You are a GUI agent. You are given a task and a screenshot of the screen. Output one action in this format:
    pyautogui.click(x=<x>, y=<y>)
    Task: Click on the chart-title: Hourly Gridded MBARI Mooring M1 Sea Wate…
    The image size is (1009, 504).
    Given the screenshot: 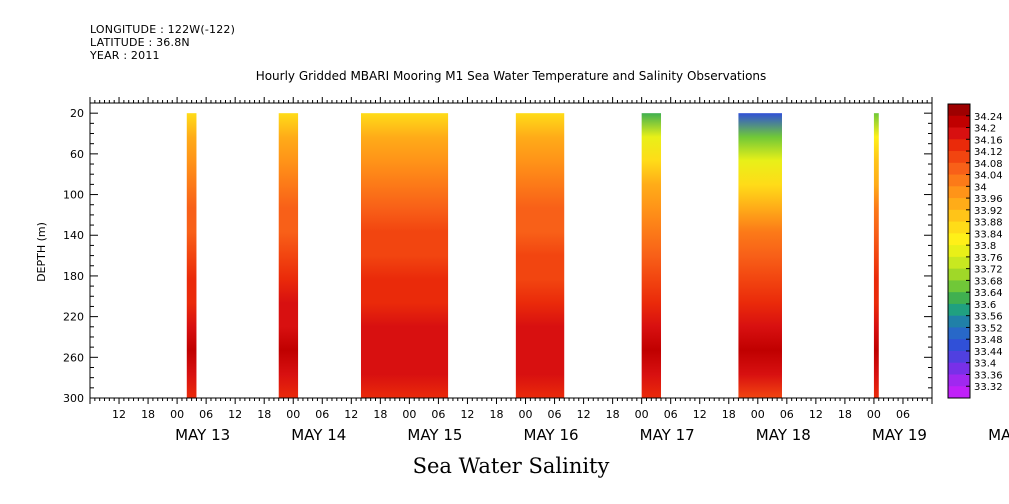 What is the action you would take?
    pyautogui.click(x=511, y=76)
    